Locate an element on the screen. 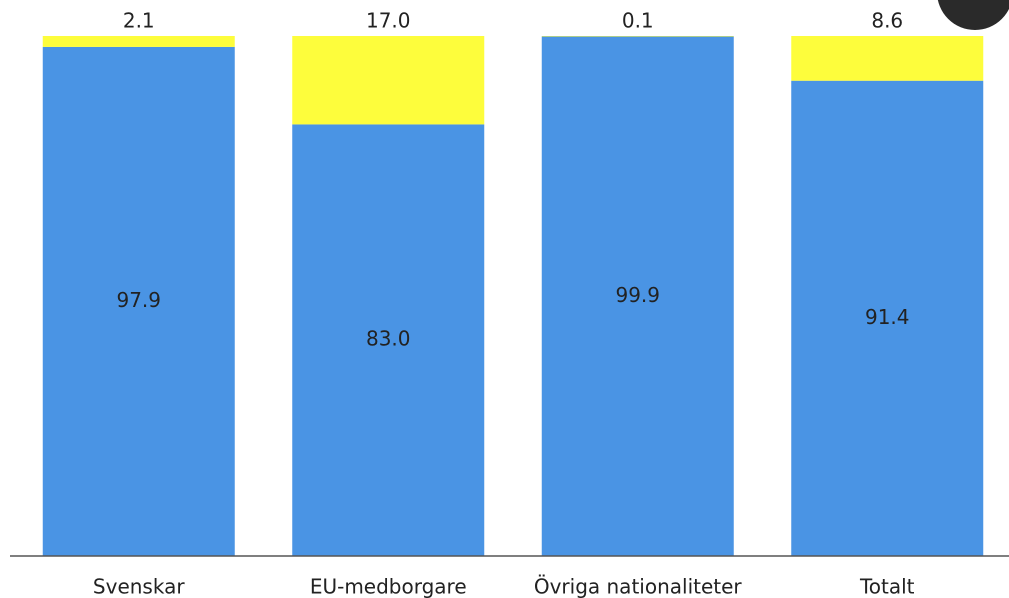  value-label: 2.1 is located at coordinates (139, 21).